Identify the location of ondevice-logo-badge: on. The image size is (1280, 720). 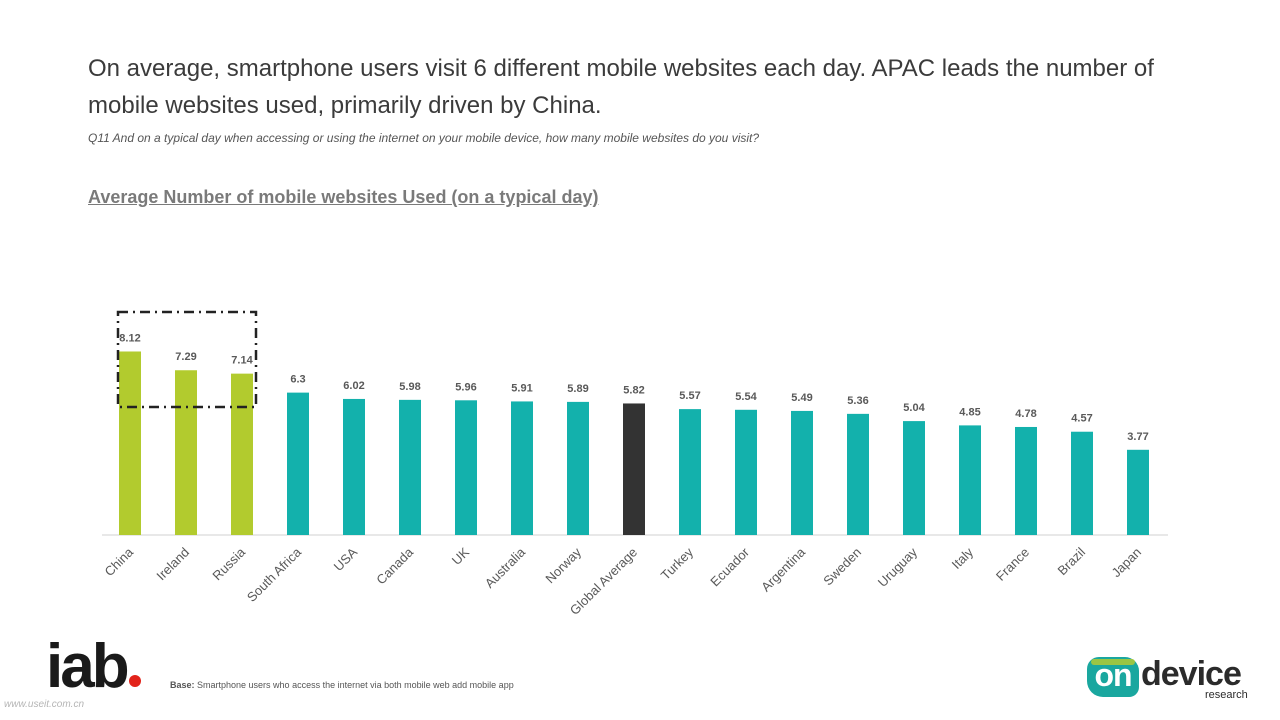
(1113, 677).